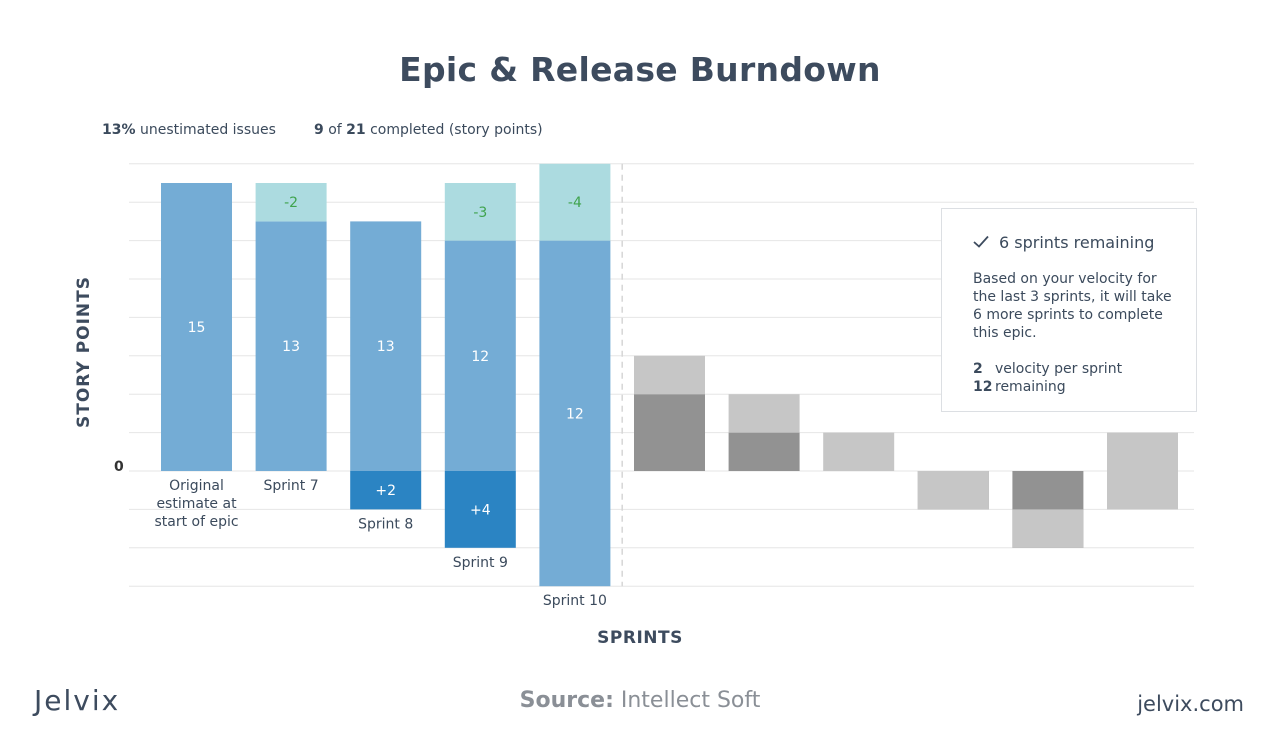 Image resolution: width=1280 pixels, height=752 pixels. I want to click on added-scope-value-label: +4, so click(480, 510).